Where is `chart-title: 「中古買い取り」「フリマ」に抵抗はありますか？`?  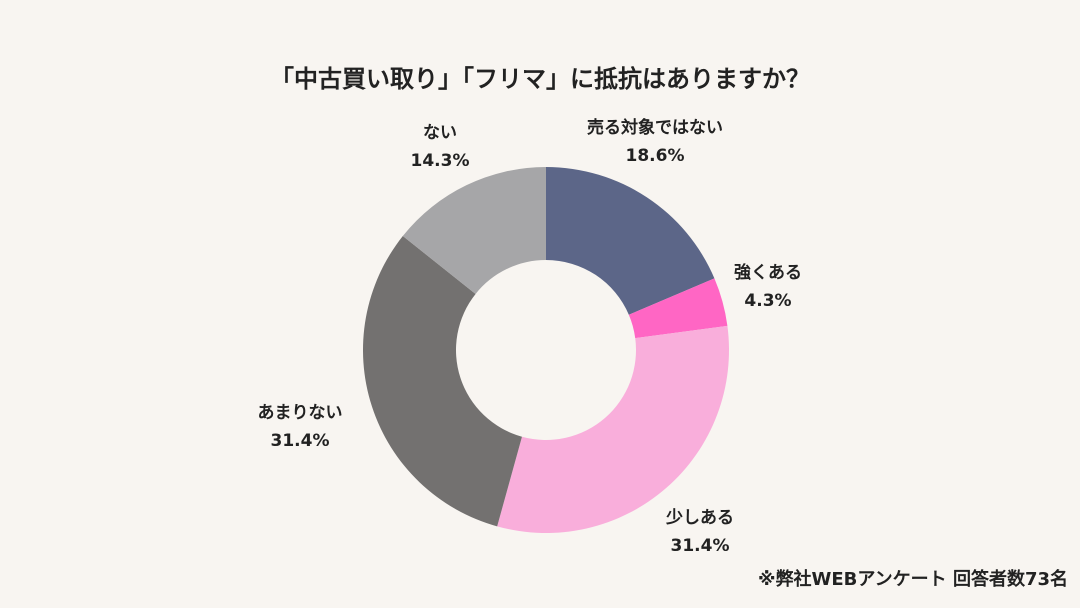
chart-title: 「中古買い取り」「フリマ」に抵抗はありますか？ is located at coordinates (540, 79).